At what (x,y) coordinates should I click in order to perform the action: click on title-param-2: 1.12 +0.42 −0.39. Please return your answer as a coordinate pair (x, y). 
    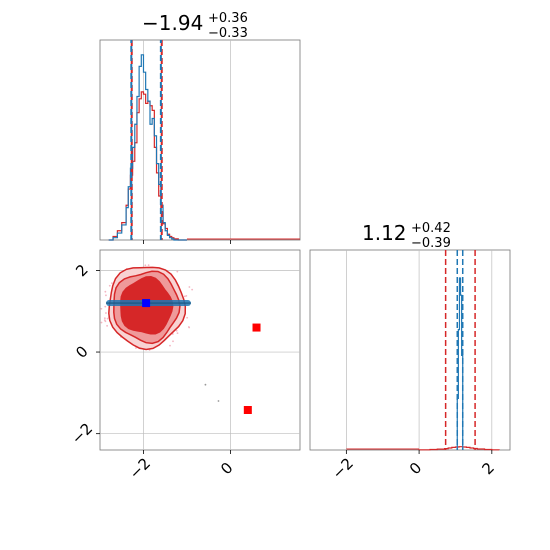
    Looking at the image, I should click on (406, 236).